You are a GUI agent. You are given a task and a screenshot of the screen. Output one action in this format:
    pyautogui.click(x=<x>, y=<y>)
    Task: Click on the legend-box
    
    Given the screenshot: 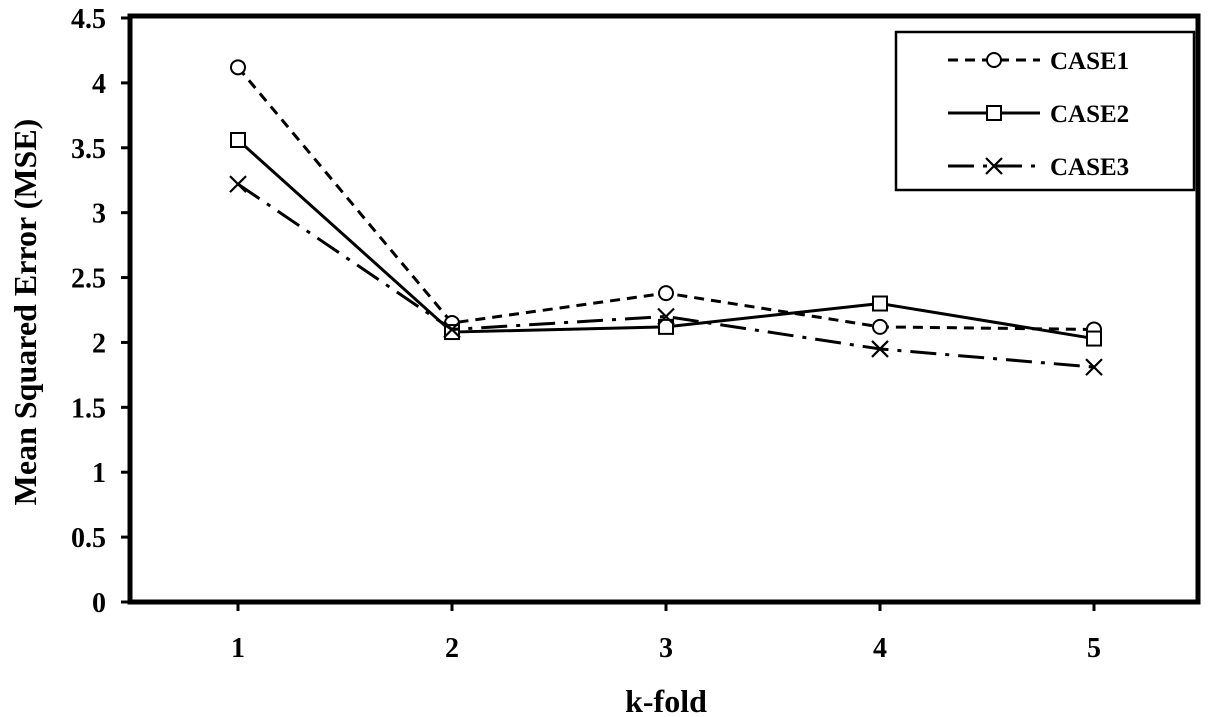 What is the action you would take?
    pyautogui.click(x=1045, y=111)
    